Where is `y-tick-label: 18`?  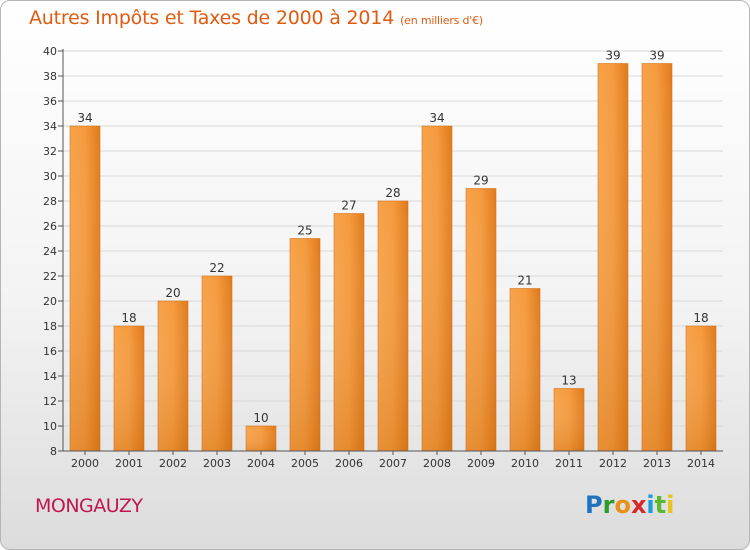
y-tick-label: 18 is located at coordinates (50, 326).